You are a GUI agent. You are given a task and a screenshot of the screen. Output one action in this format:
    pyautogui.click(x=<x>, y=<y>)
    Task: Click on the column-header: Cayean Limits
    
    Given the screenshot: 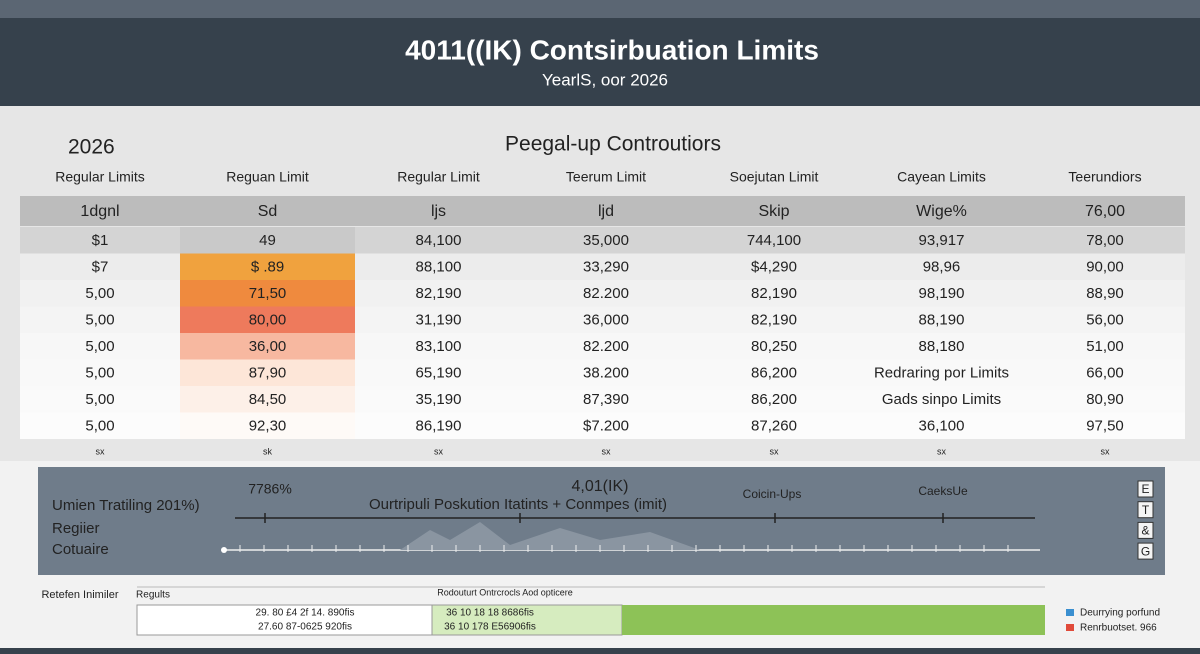 What is the action you would take?
    pyautogui.click(x=941, y=177)
    